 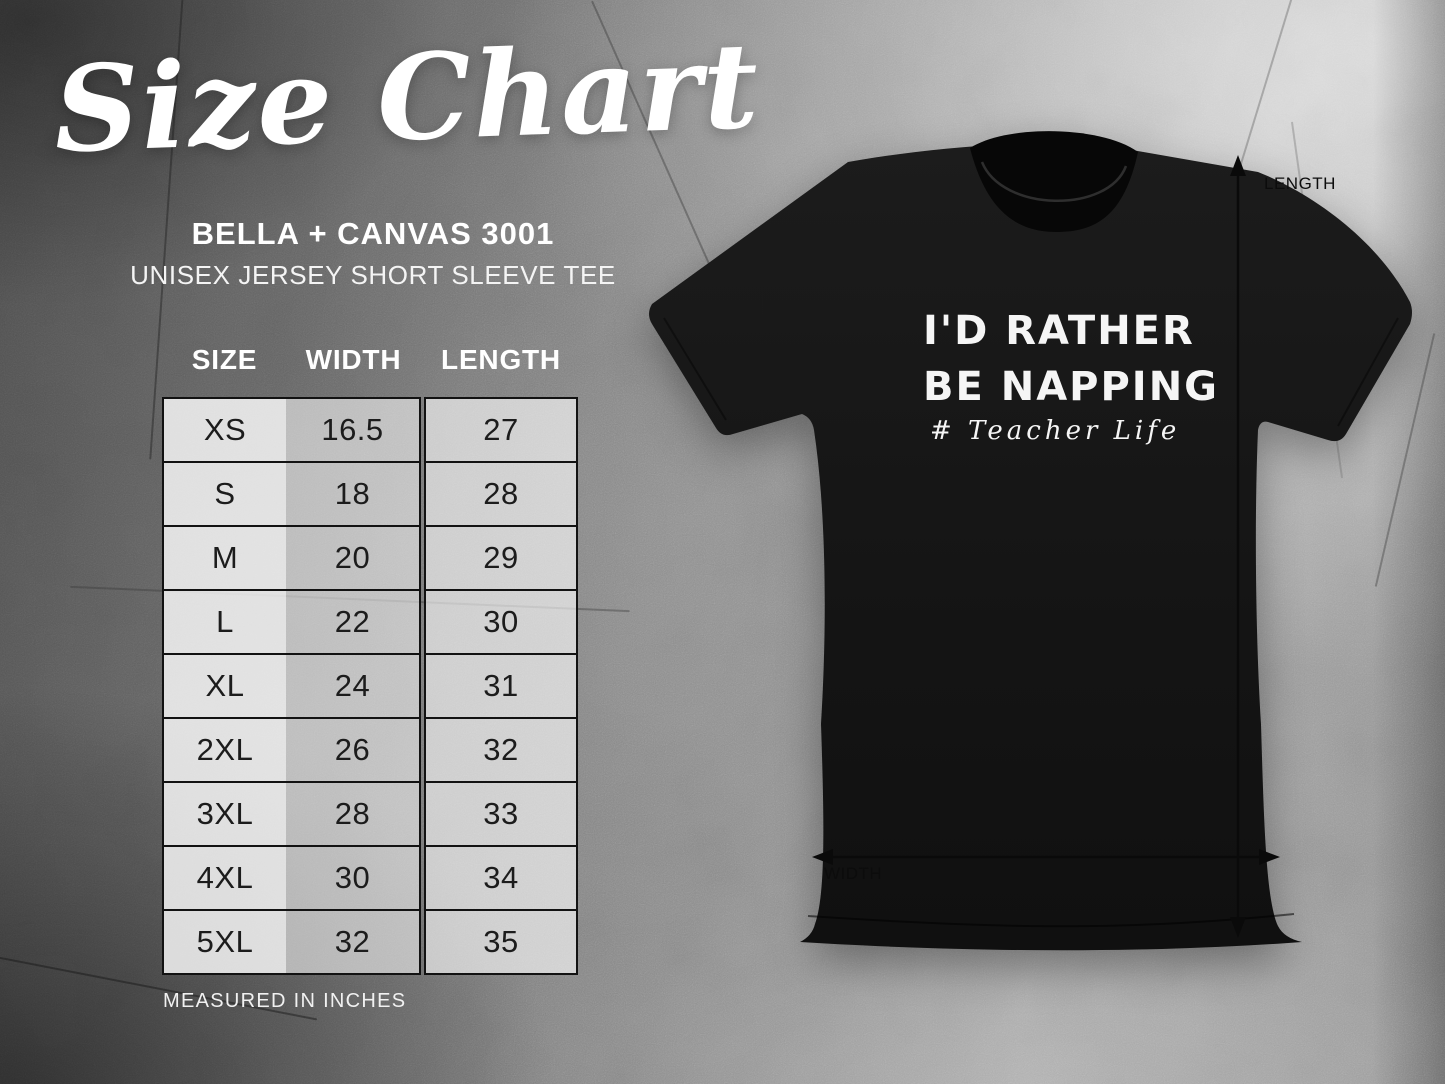 What do you see at coordinates (285, 1001) in the screenshot?
I see `measurement-units-note: MEASURED IN INCHES` at bounding box center [285, 1001].